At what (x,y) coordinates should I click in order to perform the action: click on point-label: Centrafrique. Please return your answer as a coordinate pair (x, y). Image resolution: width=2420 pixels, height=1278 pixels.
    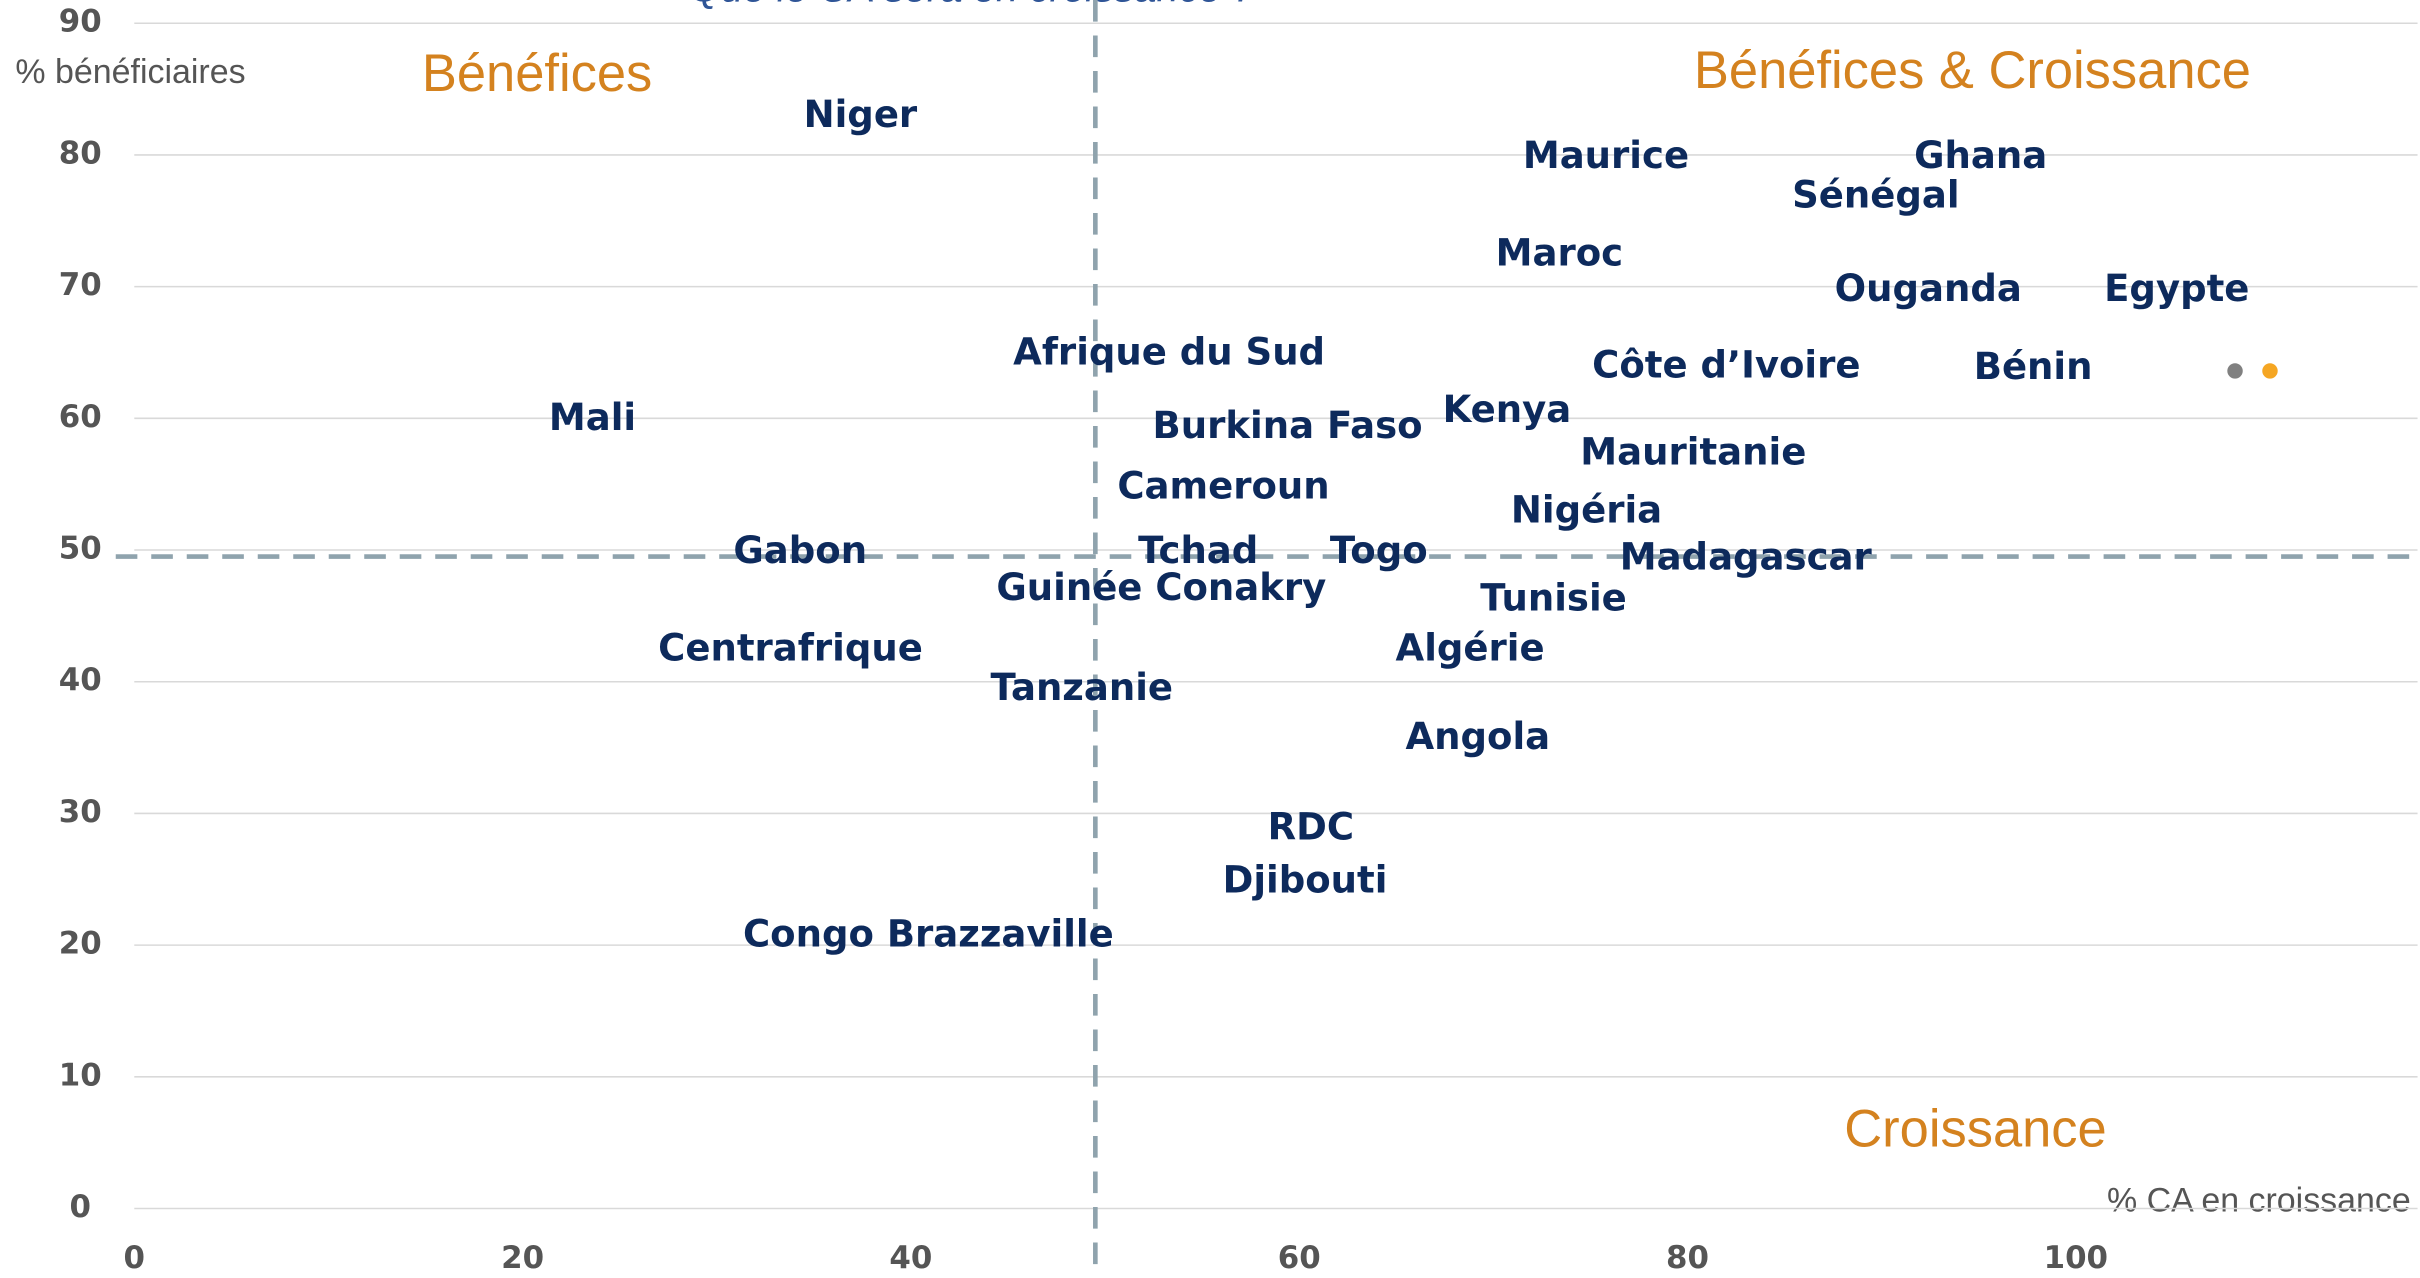
    Looking at the image, I should click on (790, 648).